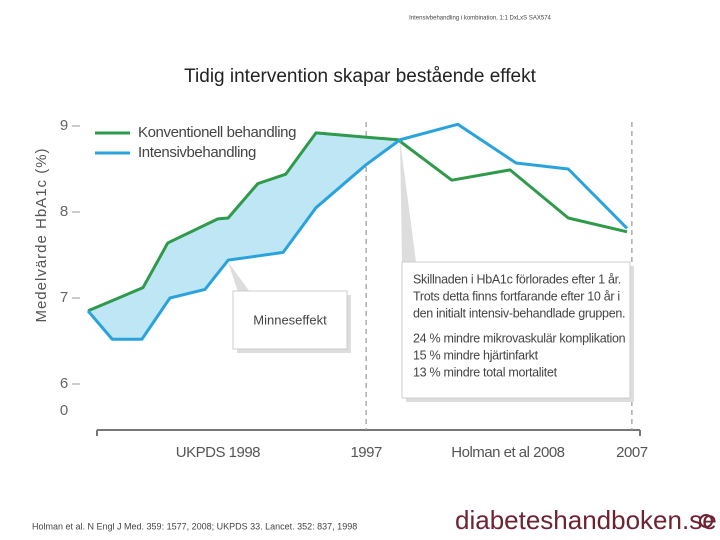 The image size is (720, 540). Describe the element at coordinates (476, 355) in the screenshot. I see `annotation-line: 15 % mindre hjärtinfarkt` at that location.